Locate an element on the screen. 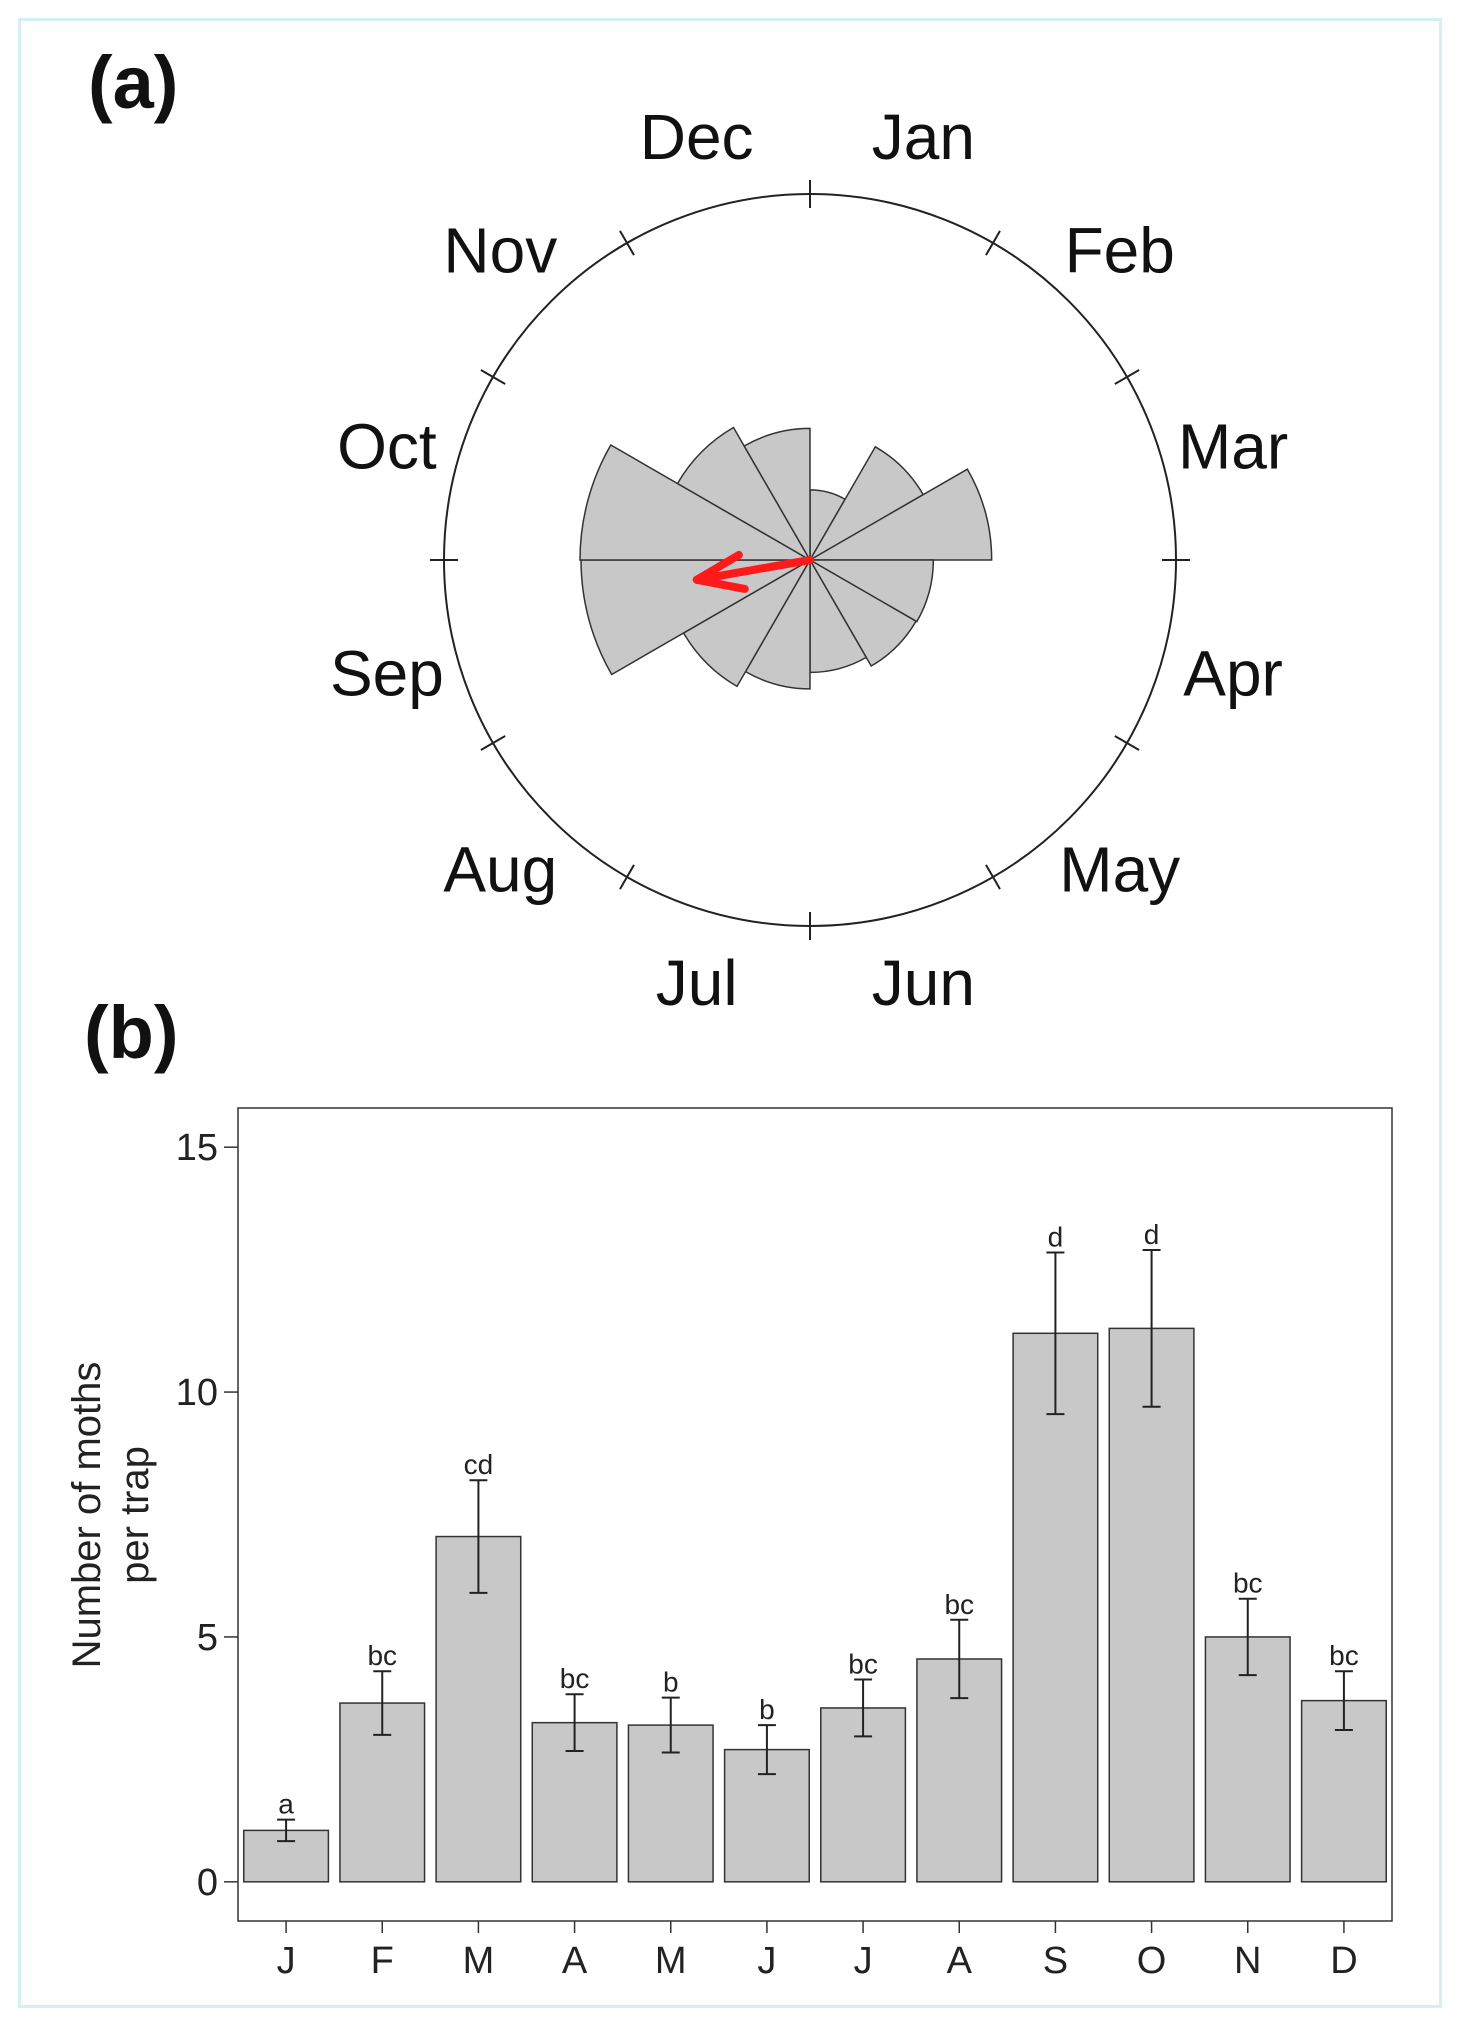 This screenshot has width=1462, height=2026. y-axis-title-line: per trap is located at coordinates (135, 1515).